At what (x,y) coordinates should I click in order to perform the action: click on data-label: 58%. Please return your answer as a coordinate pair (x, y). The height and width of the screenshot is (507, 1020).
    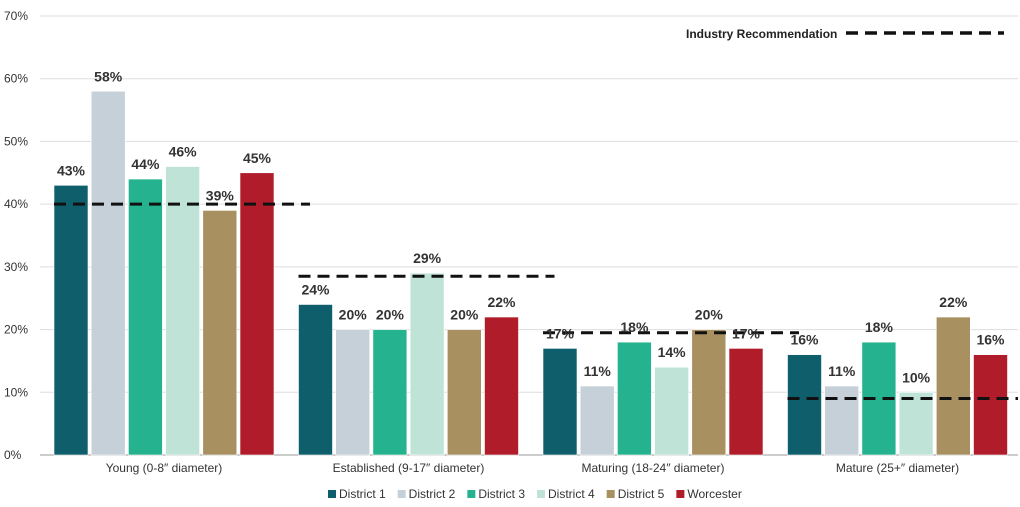
    Looking at the image, I should click on (108, 76).